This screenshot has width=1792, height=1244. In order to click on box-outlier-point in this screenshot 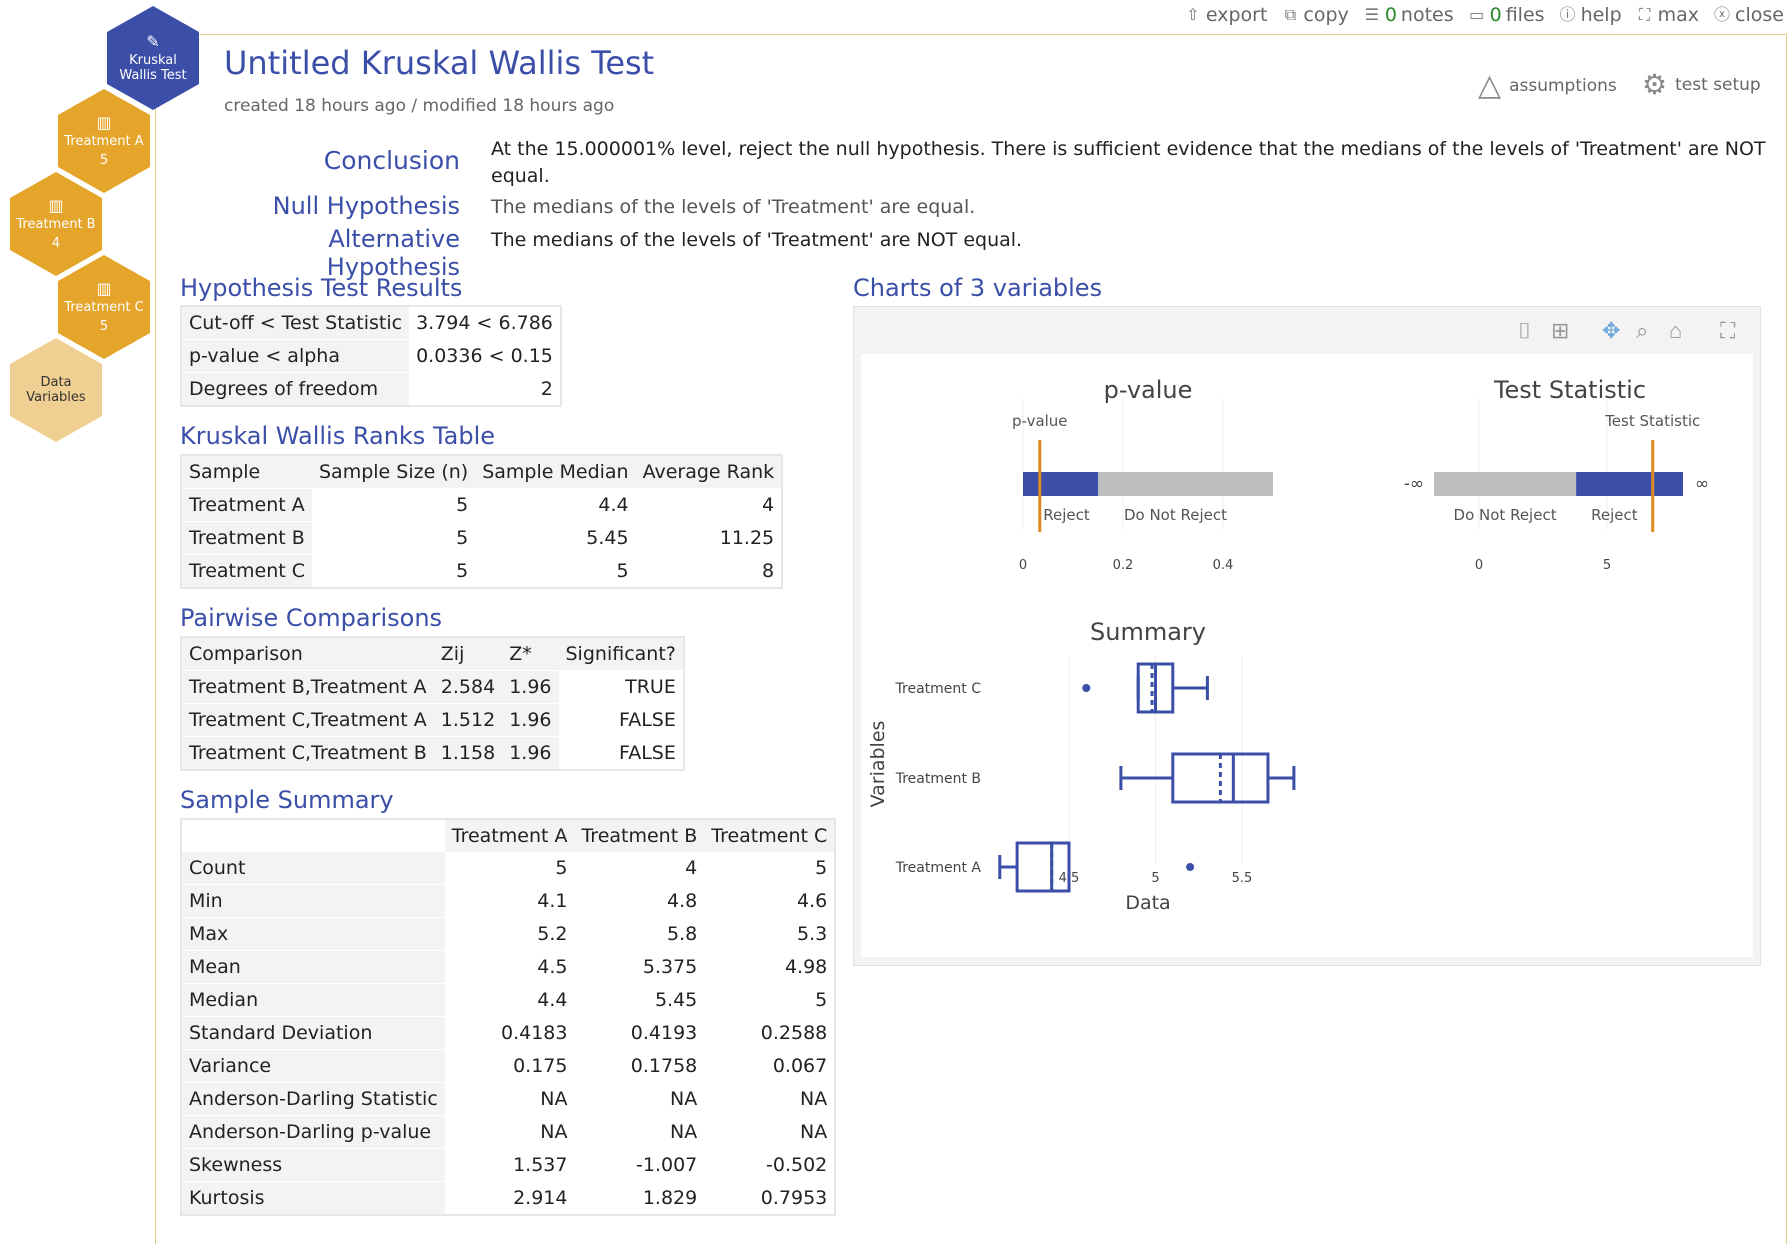, I will do `click(1086, 688)`.